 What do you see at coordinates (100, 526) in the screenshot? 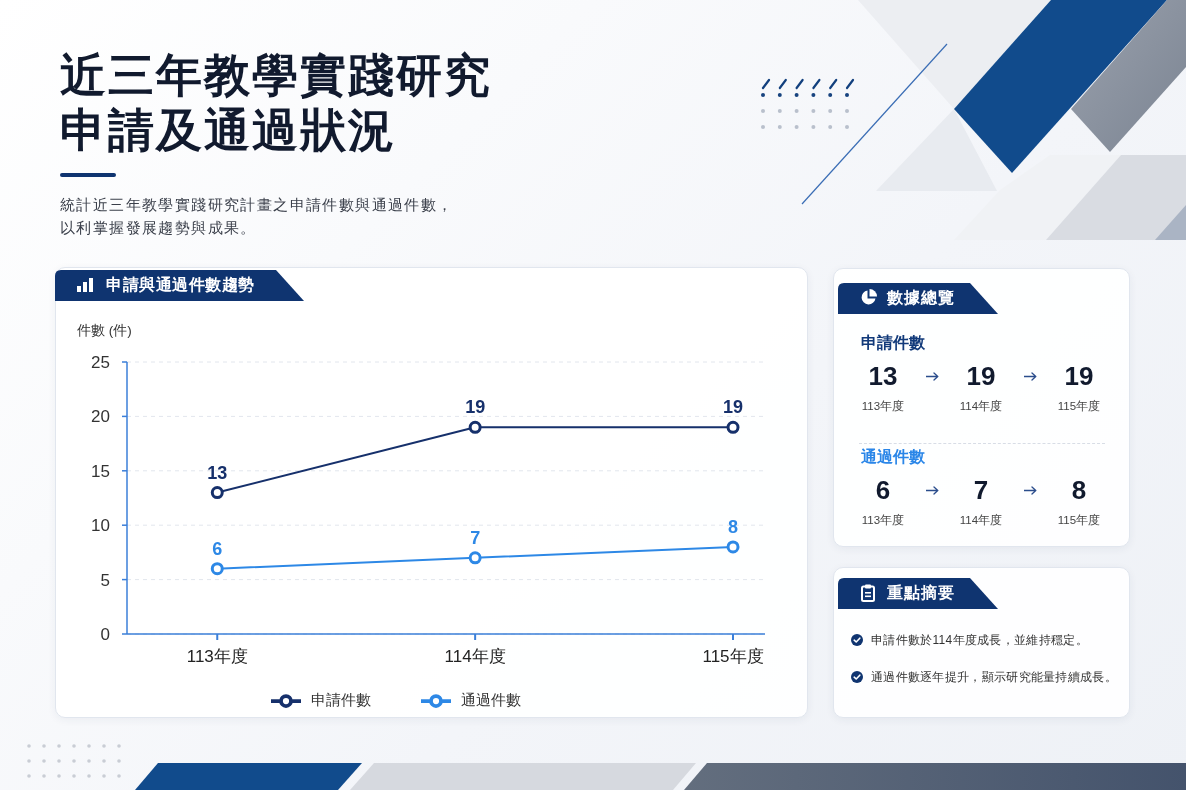
I see `y-tick-label: 10` at bounding box center [100, 526].